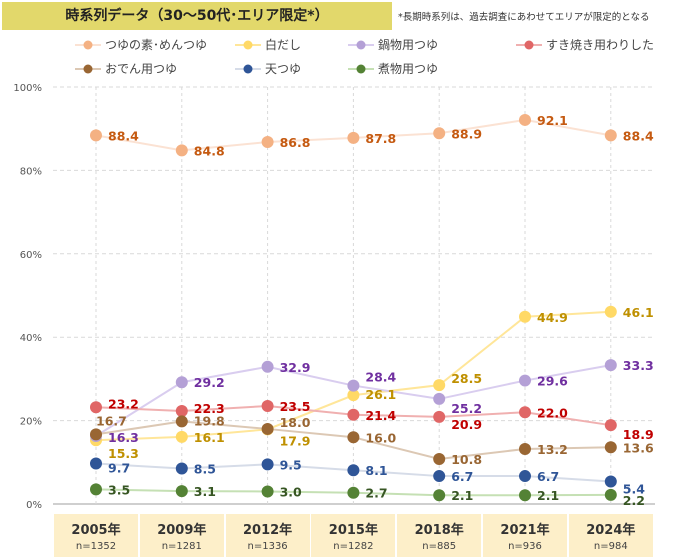  I want to click on data-label: 87.8, so click(380, 138).